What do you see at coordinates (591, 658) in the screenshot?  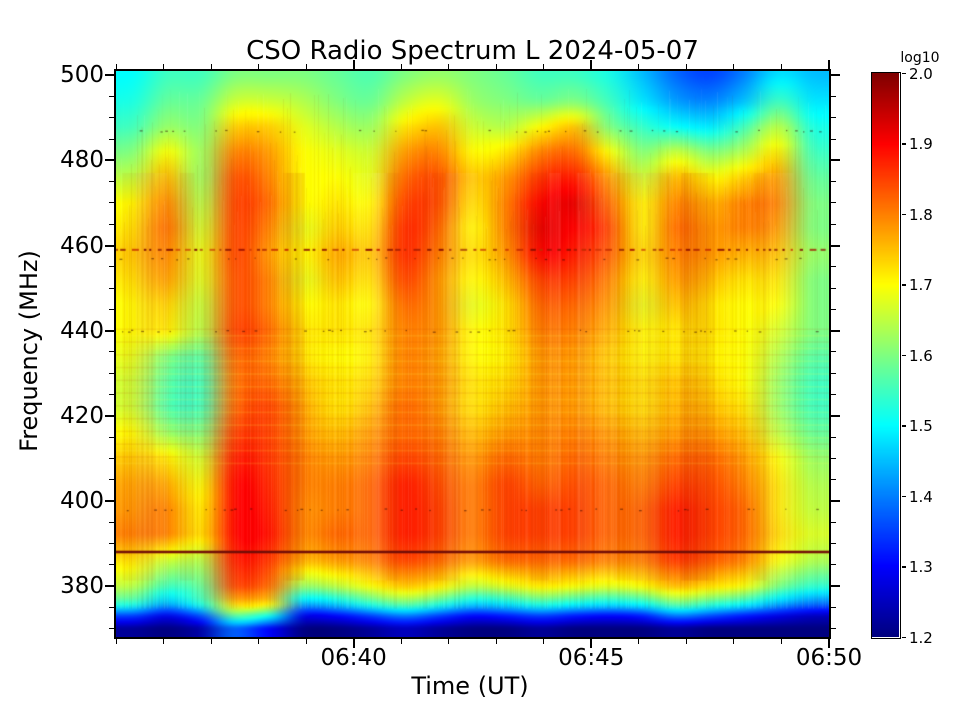 I see `x-tick-label: 06:45` at bounding box center [591, 658].